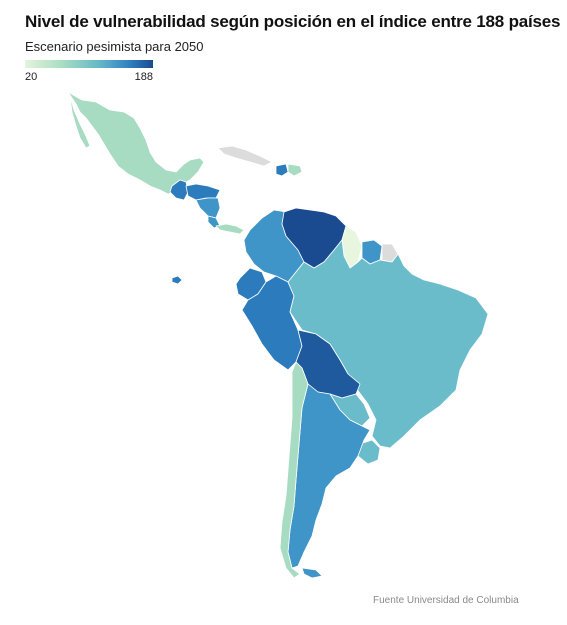 The image size is (567, 625). What do you see at coordinates (295, 170) in the screenshot?
I see `region-dominican-republic` at bounding box center [295, 170].